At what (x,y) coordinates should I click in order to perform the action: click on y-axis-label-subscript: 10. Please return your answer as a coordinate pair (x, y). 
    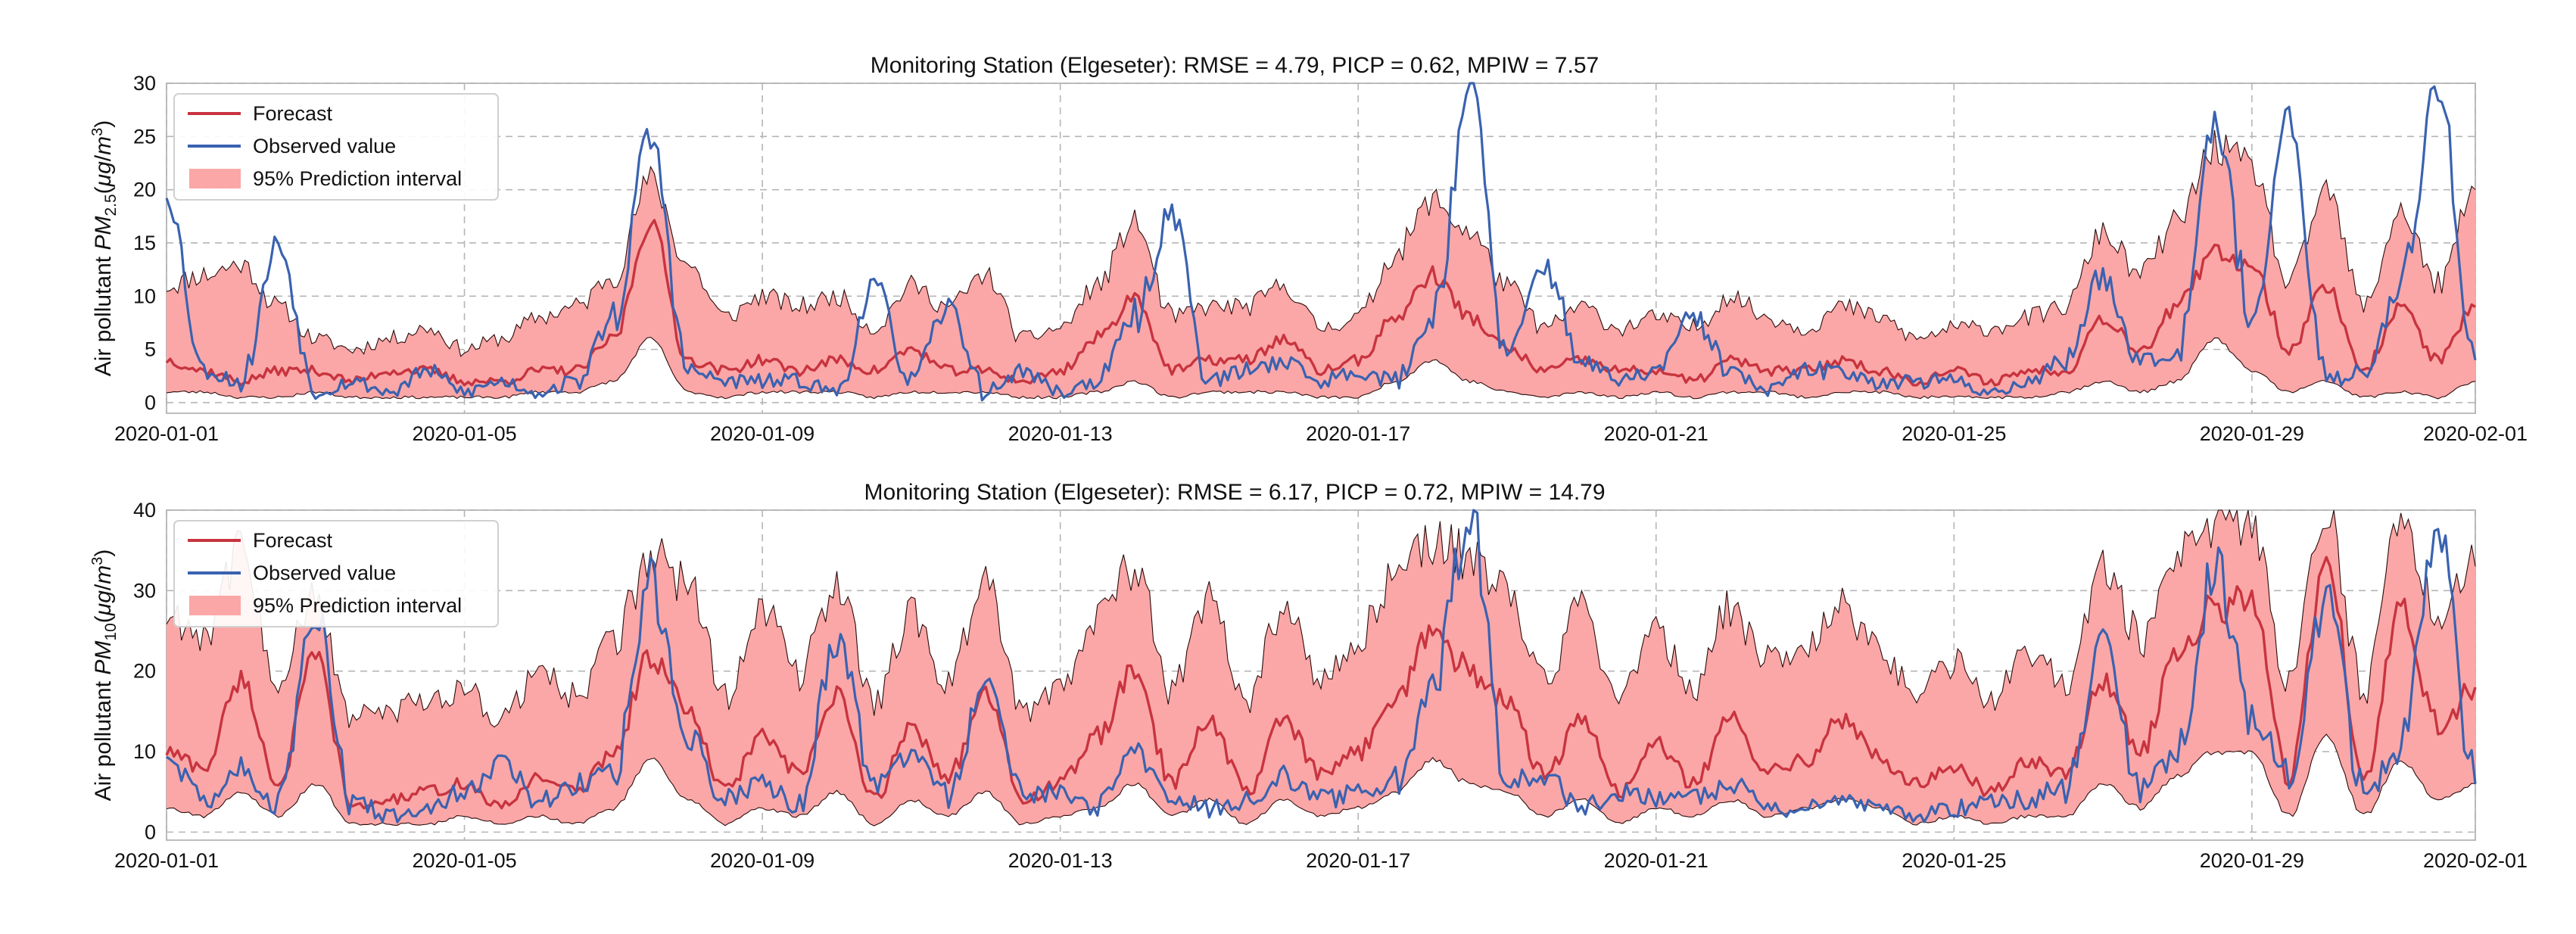
    Looking at the image, I should click on (111, 631).